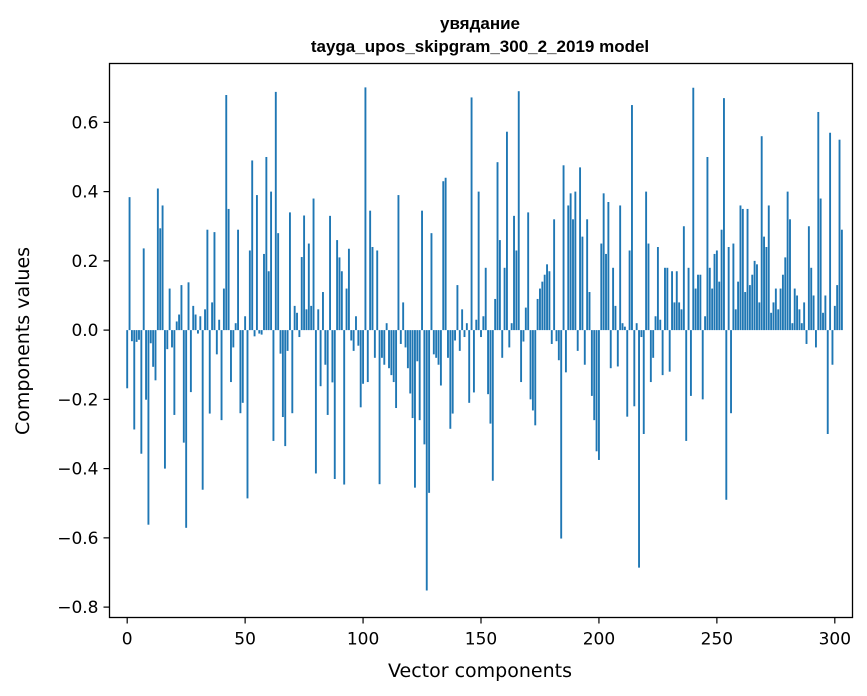 Image resolution: width=867 pixels, height=696 pixels. I want to click on y-tick-label: 0.6, so click(84, 123).